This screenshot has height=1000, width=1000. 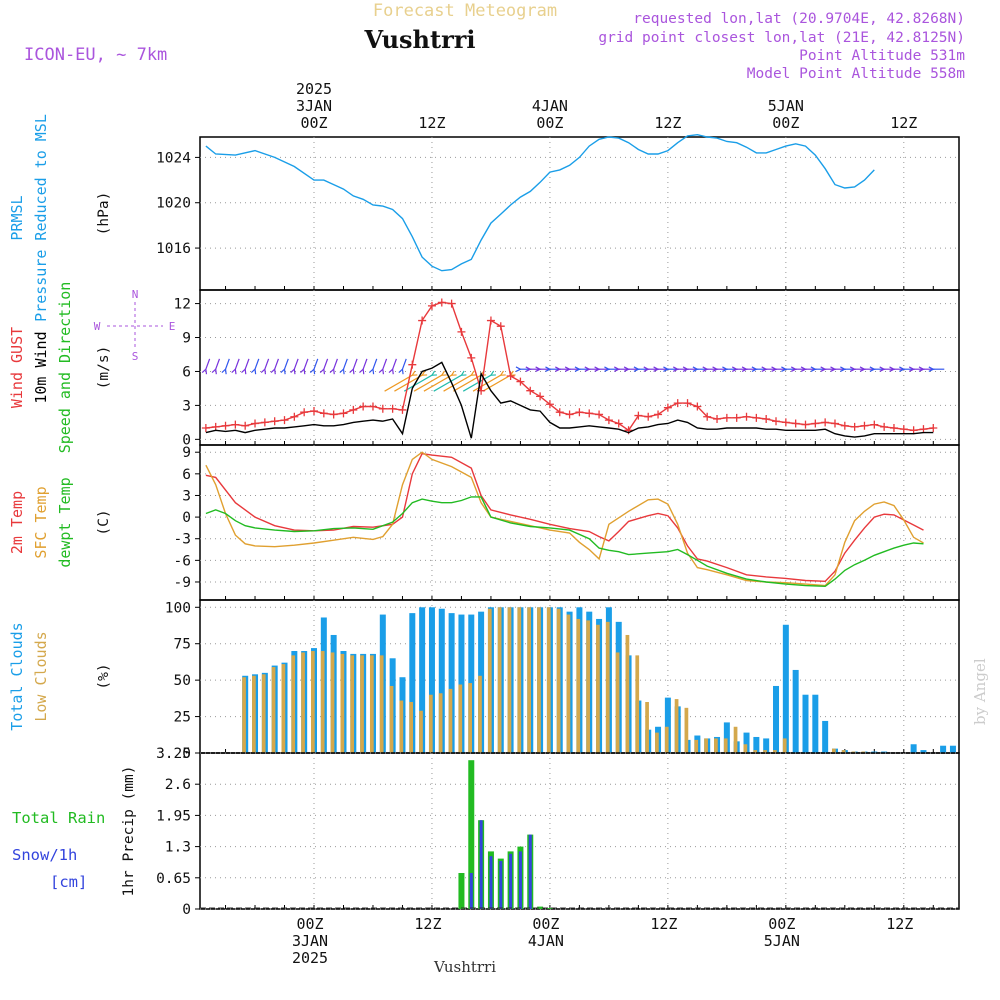 I want to click on bottom-time-label: 3JAN, so click(x=310, y=941).